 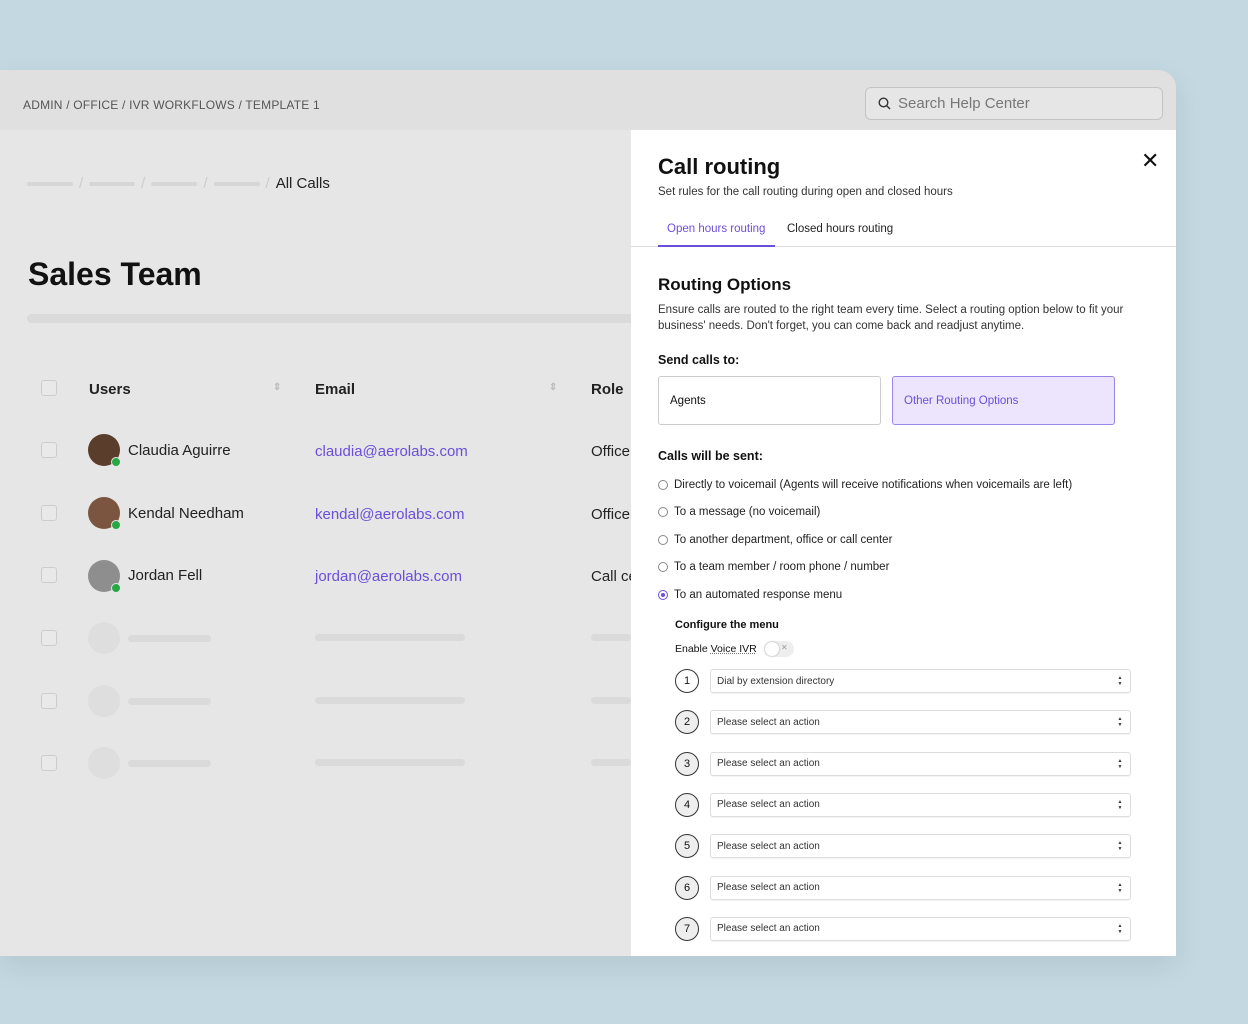 What do you see at coordinates (687, 681) in the screenshot?
I see `menu-key: 1` at bounding box center [687, 681].